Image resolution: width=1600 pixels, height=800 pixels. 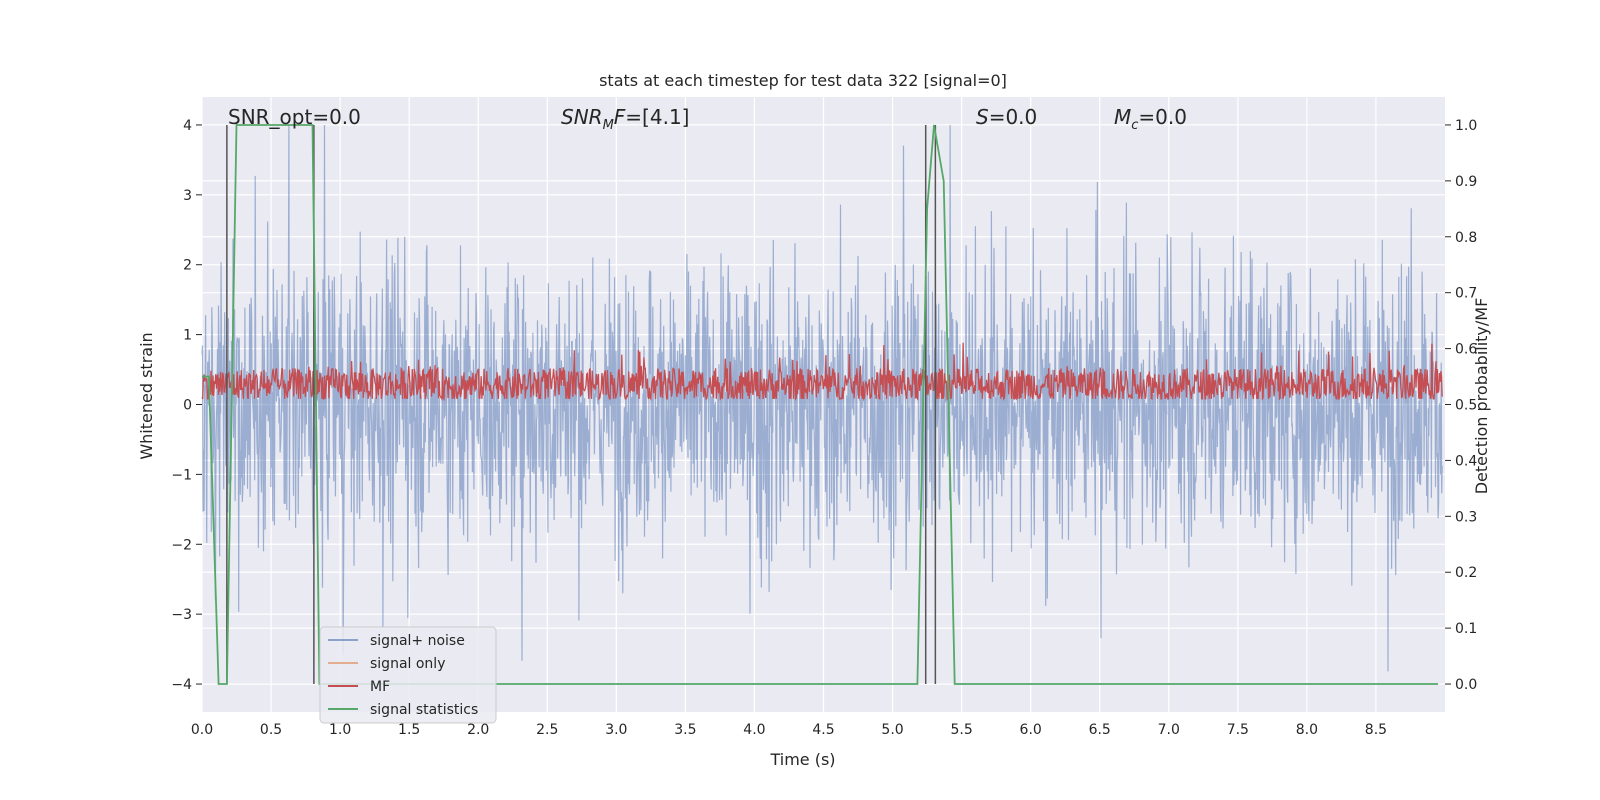 I want to click on snr-mf-annotation: SNRMF=[4.1], so click(x=625, y=119).